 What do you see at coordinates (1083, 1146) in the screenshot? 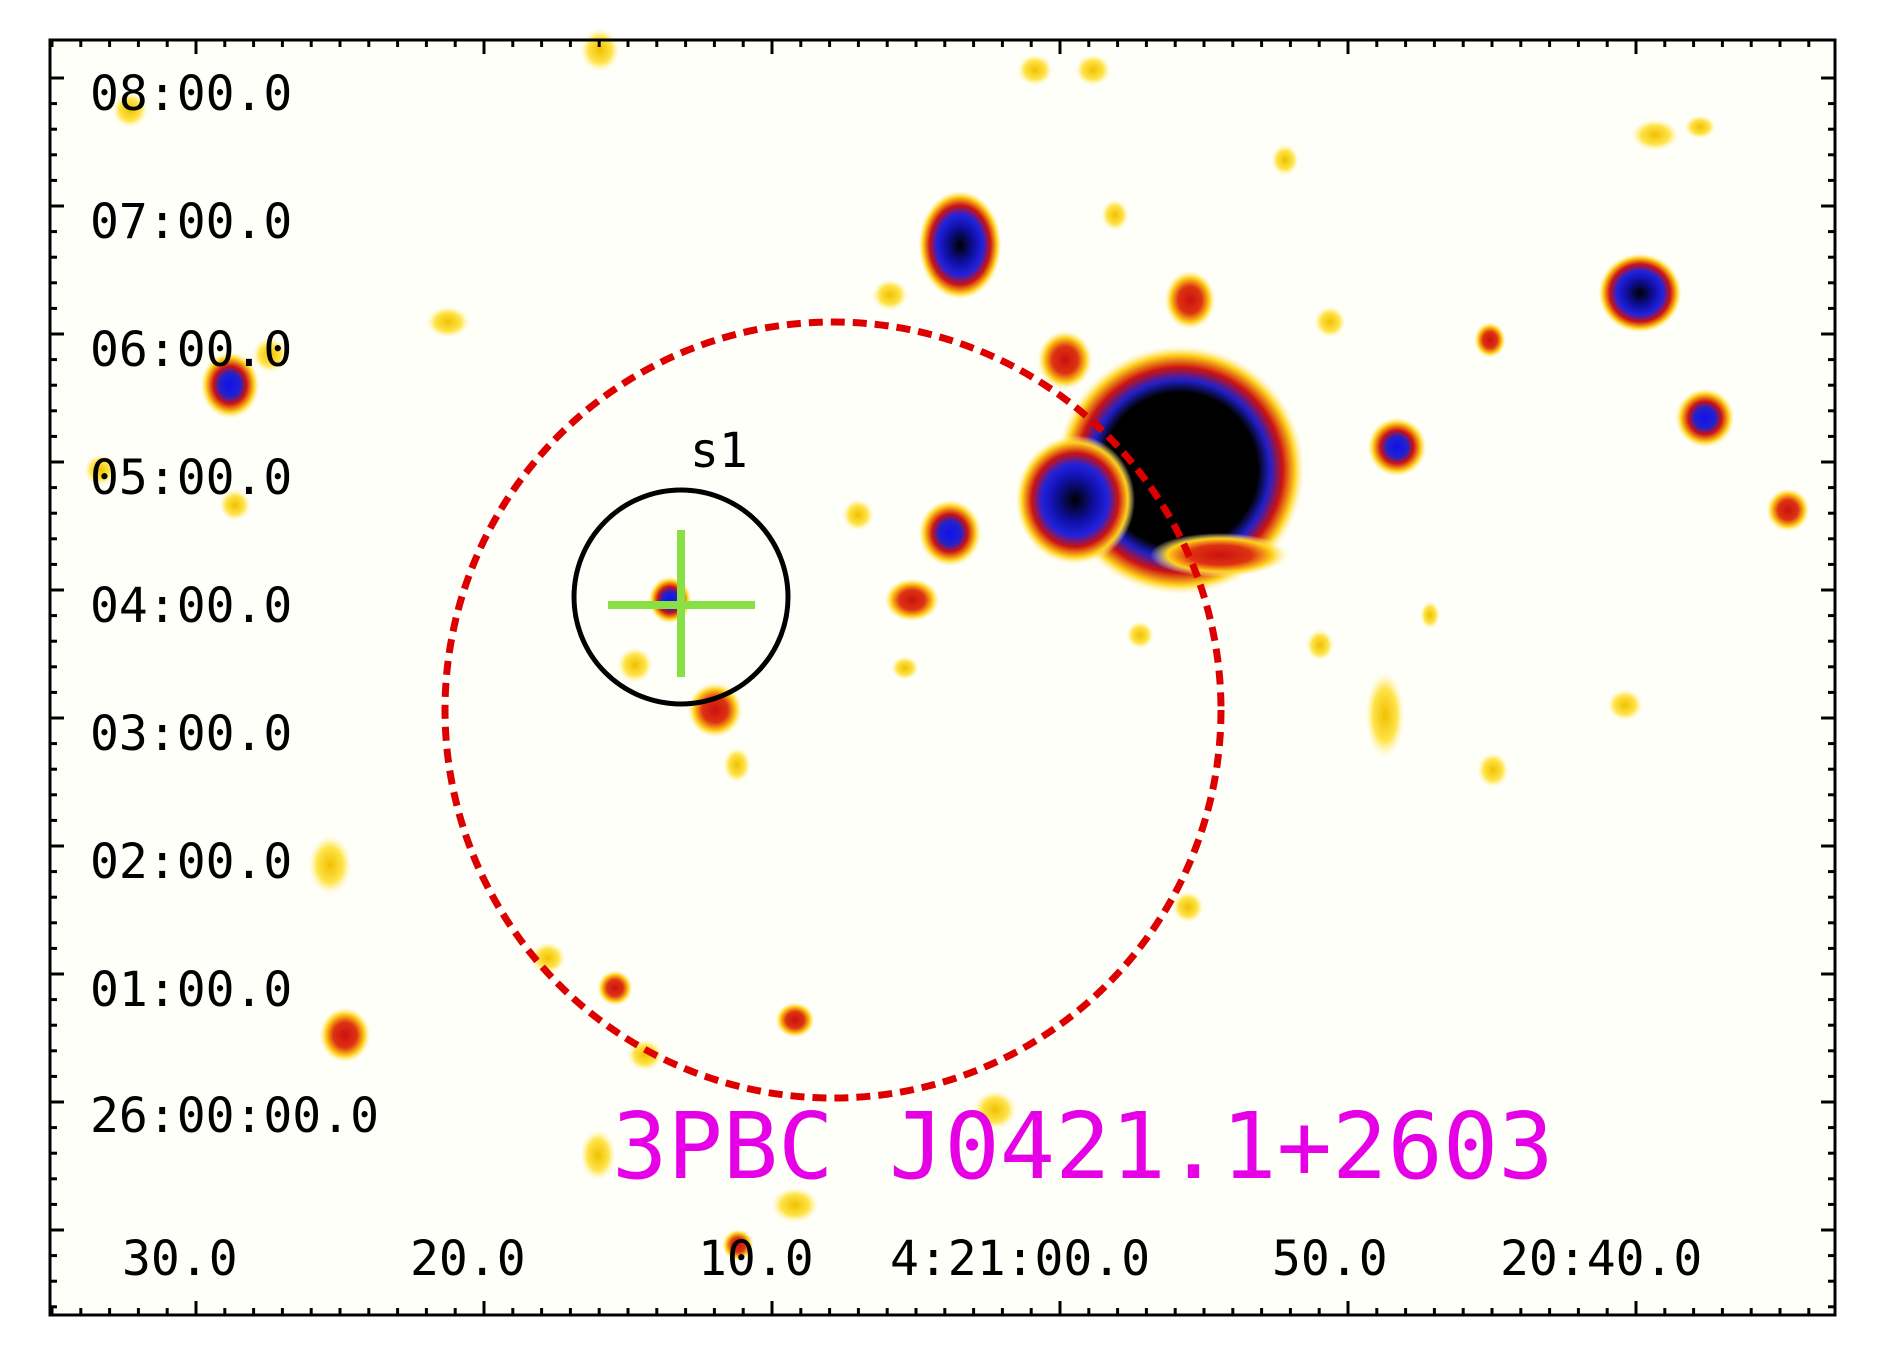
I see `source-title: 3PBC J0421.1+2603` at bounding box center [1083, 1146].